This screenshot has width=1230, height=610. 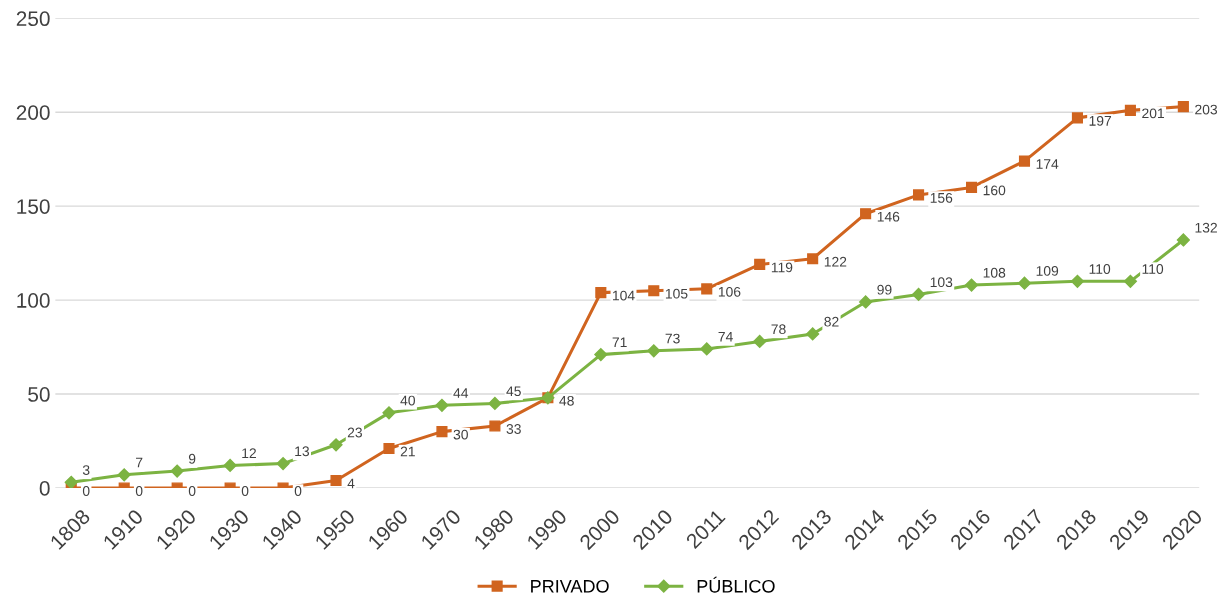 I want to click on data-label: 174, so click(x=1047, y=164).